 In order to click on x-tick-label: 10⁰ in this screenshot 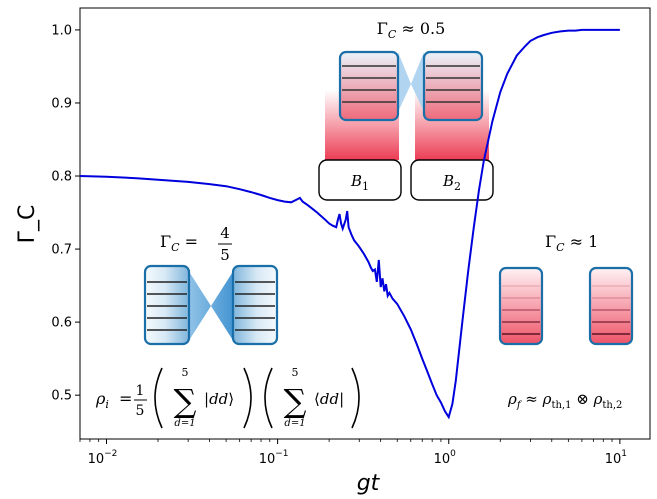, I will do `click(445, 458)`.